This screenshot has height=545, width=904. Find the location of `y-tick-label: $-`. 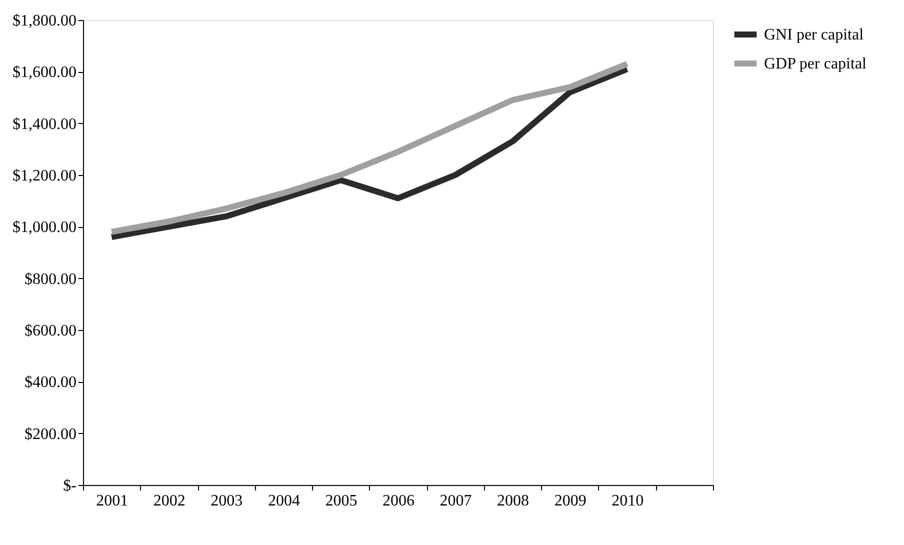

y-tick-label: $- is located at coordinates (69, 486).